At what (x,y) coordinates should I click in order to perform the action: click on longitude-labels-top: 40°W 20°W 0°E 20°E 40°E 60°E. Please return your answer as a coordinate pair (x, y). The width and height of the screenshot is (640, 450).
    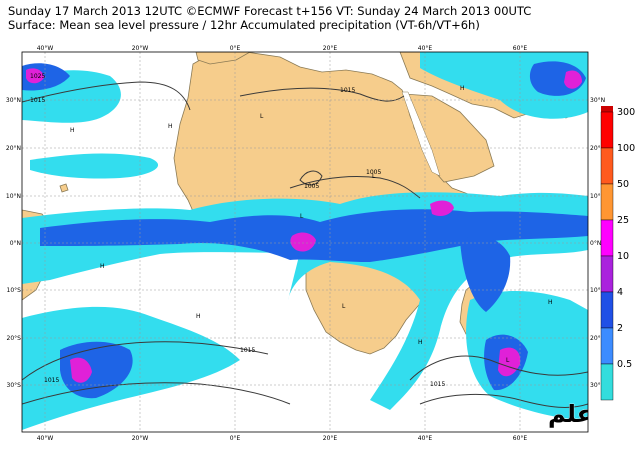
    Looking at the image, I should click on (282, 48).